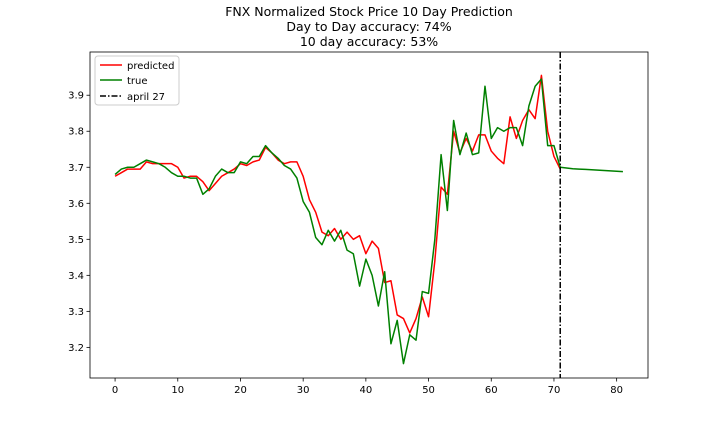 The width and height of the screenshot is (720, 432). Describe the element at coordinates (146, 97) in the screenshot. I see `legend-label-april-27: april 27` at that location.